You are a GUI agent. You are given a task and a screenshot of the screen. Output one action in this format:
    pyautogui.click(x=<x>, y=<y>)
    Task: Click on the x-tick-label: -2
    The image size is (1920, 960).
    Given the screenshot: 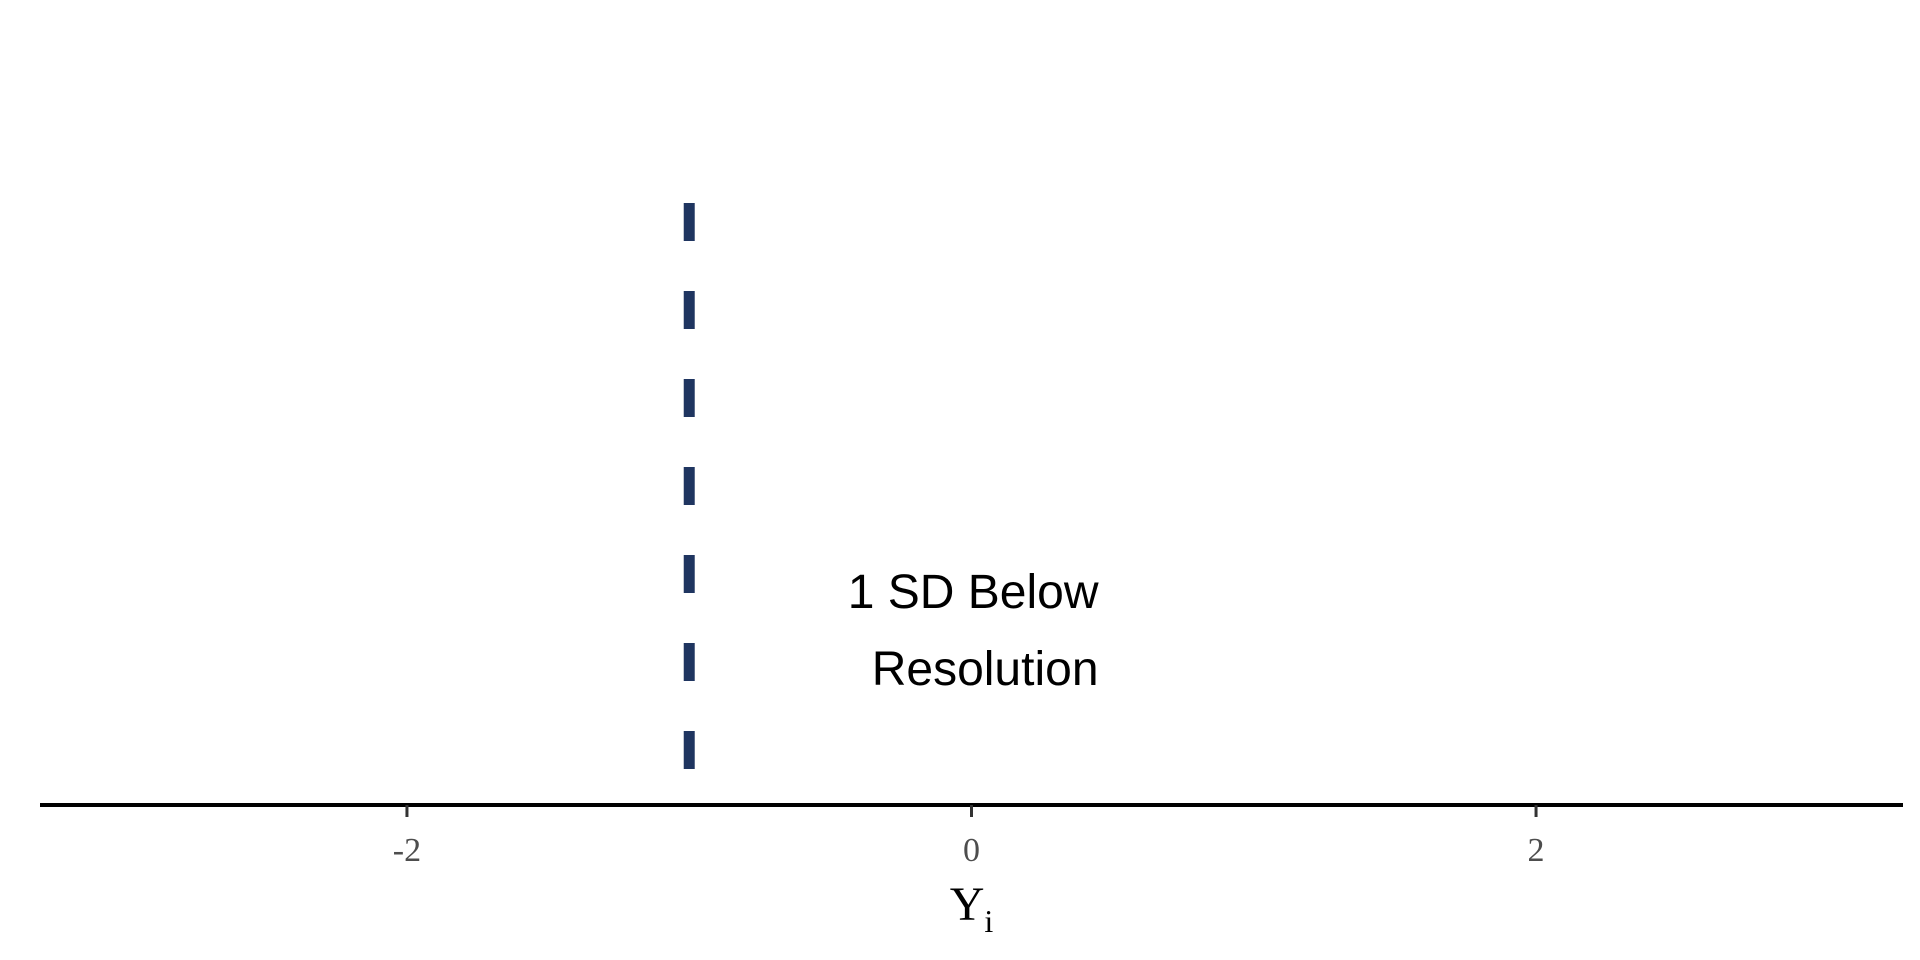 What is the action you would take?
    pyautogui.click(x=407, y=850)
    